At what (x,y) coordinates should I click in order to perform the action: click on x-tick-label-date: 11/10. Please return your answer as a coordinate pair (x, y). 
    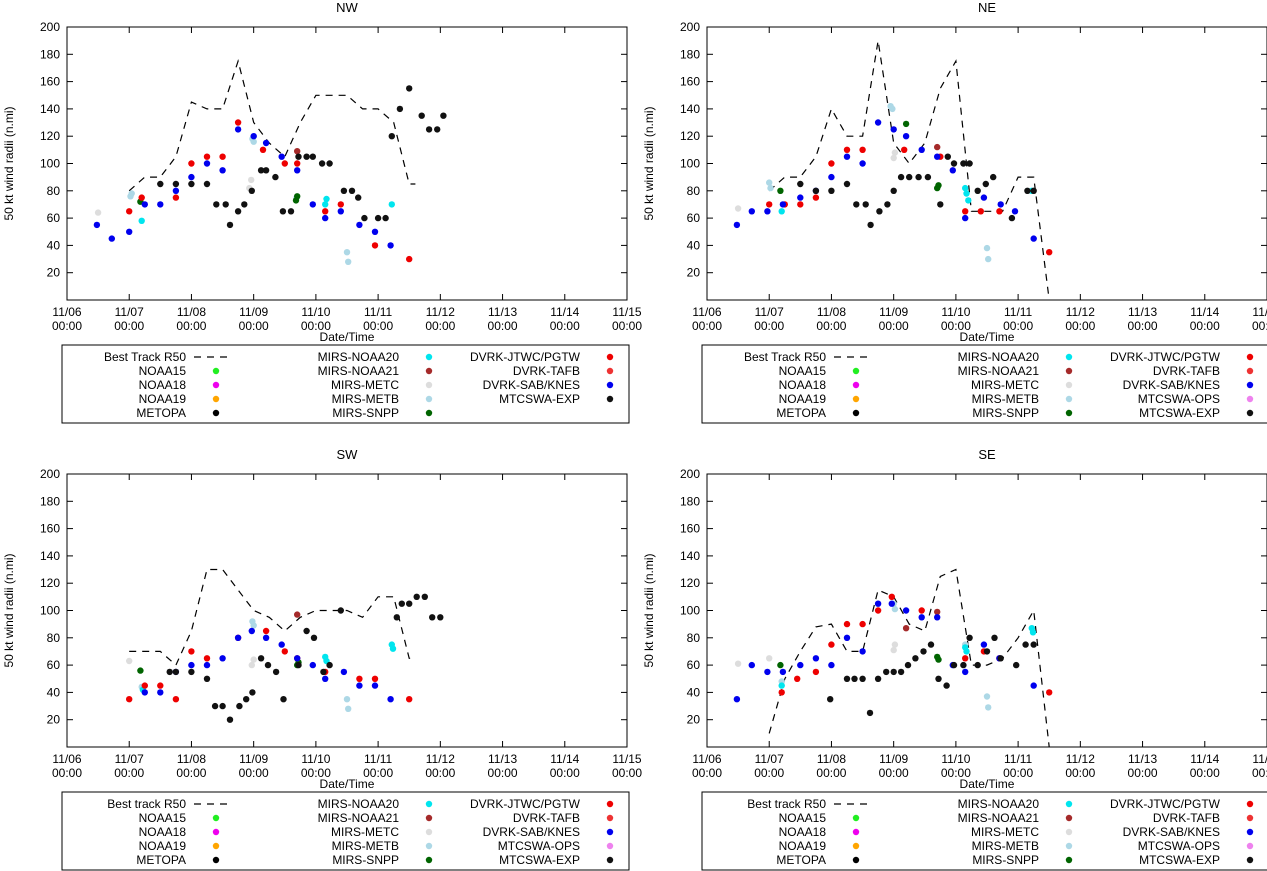
    Looking at the image, I should click on (315, 312).